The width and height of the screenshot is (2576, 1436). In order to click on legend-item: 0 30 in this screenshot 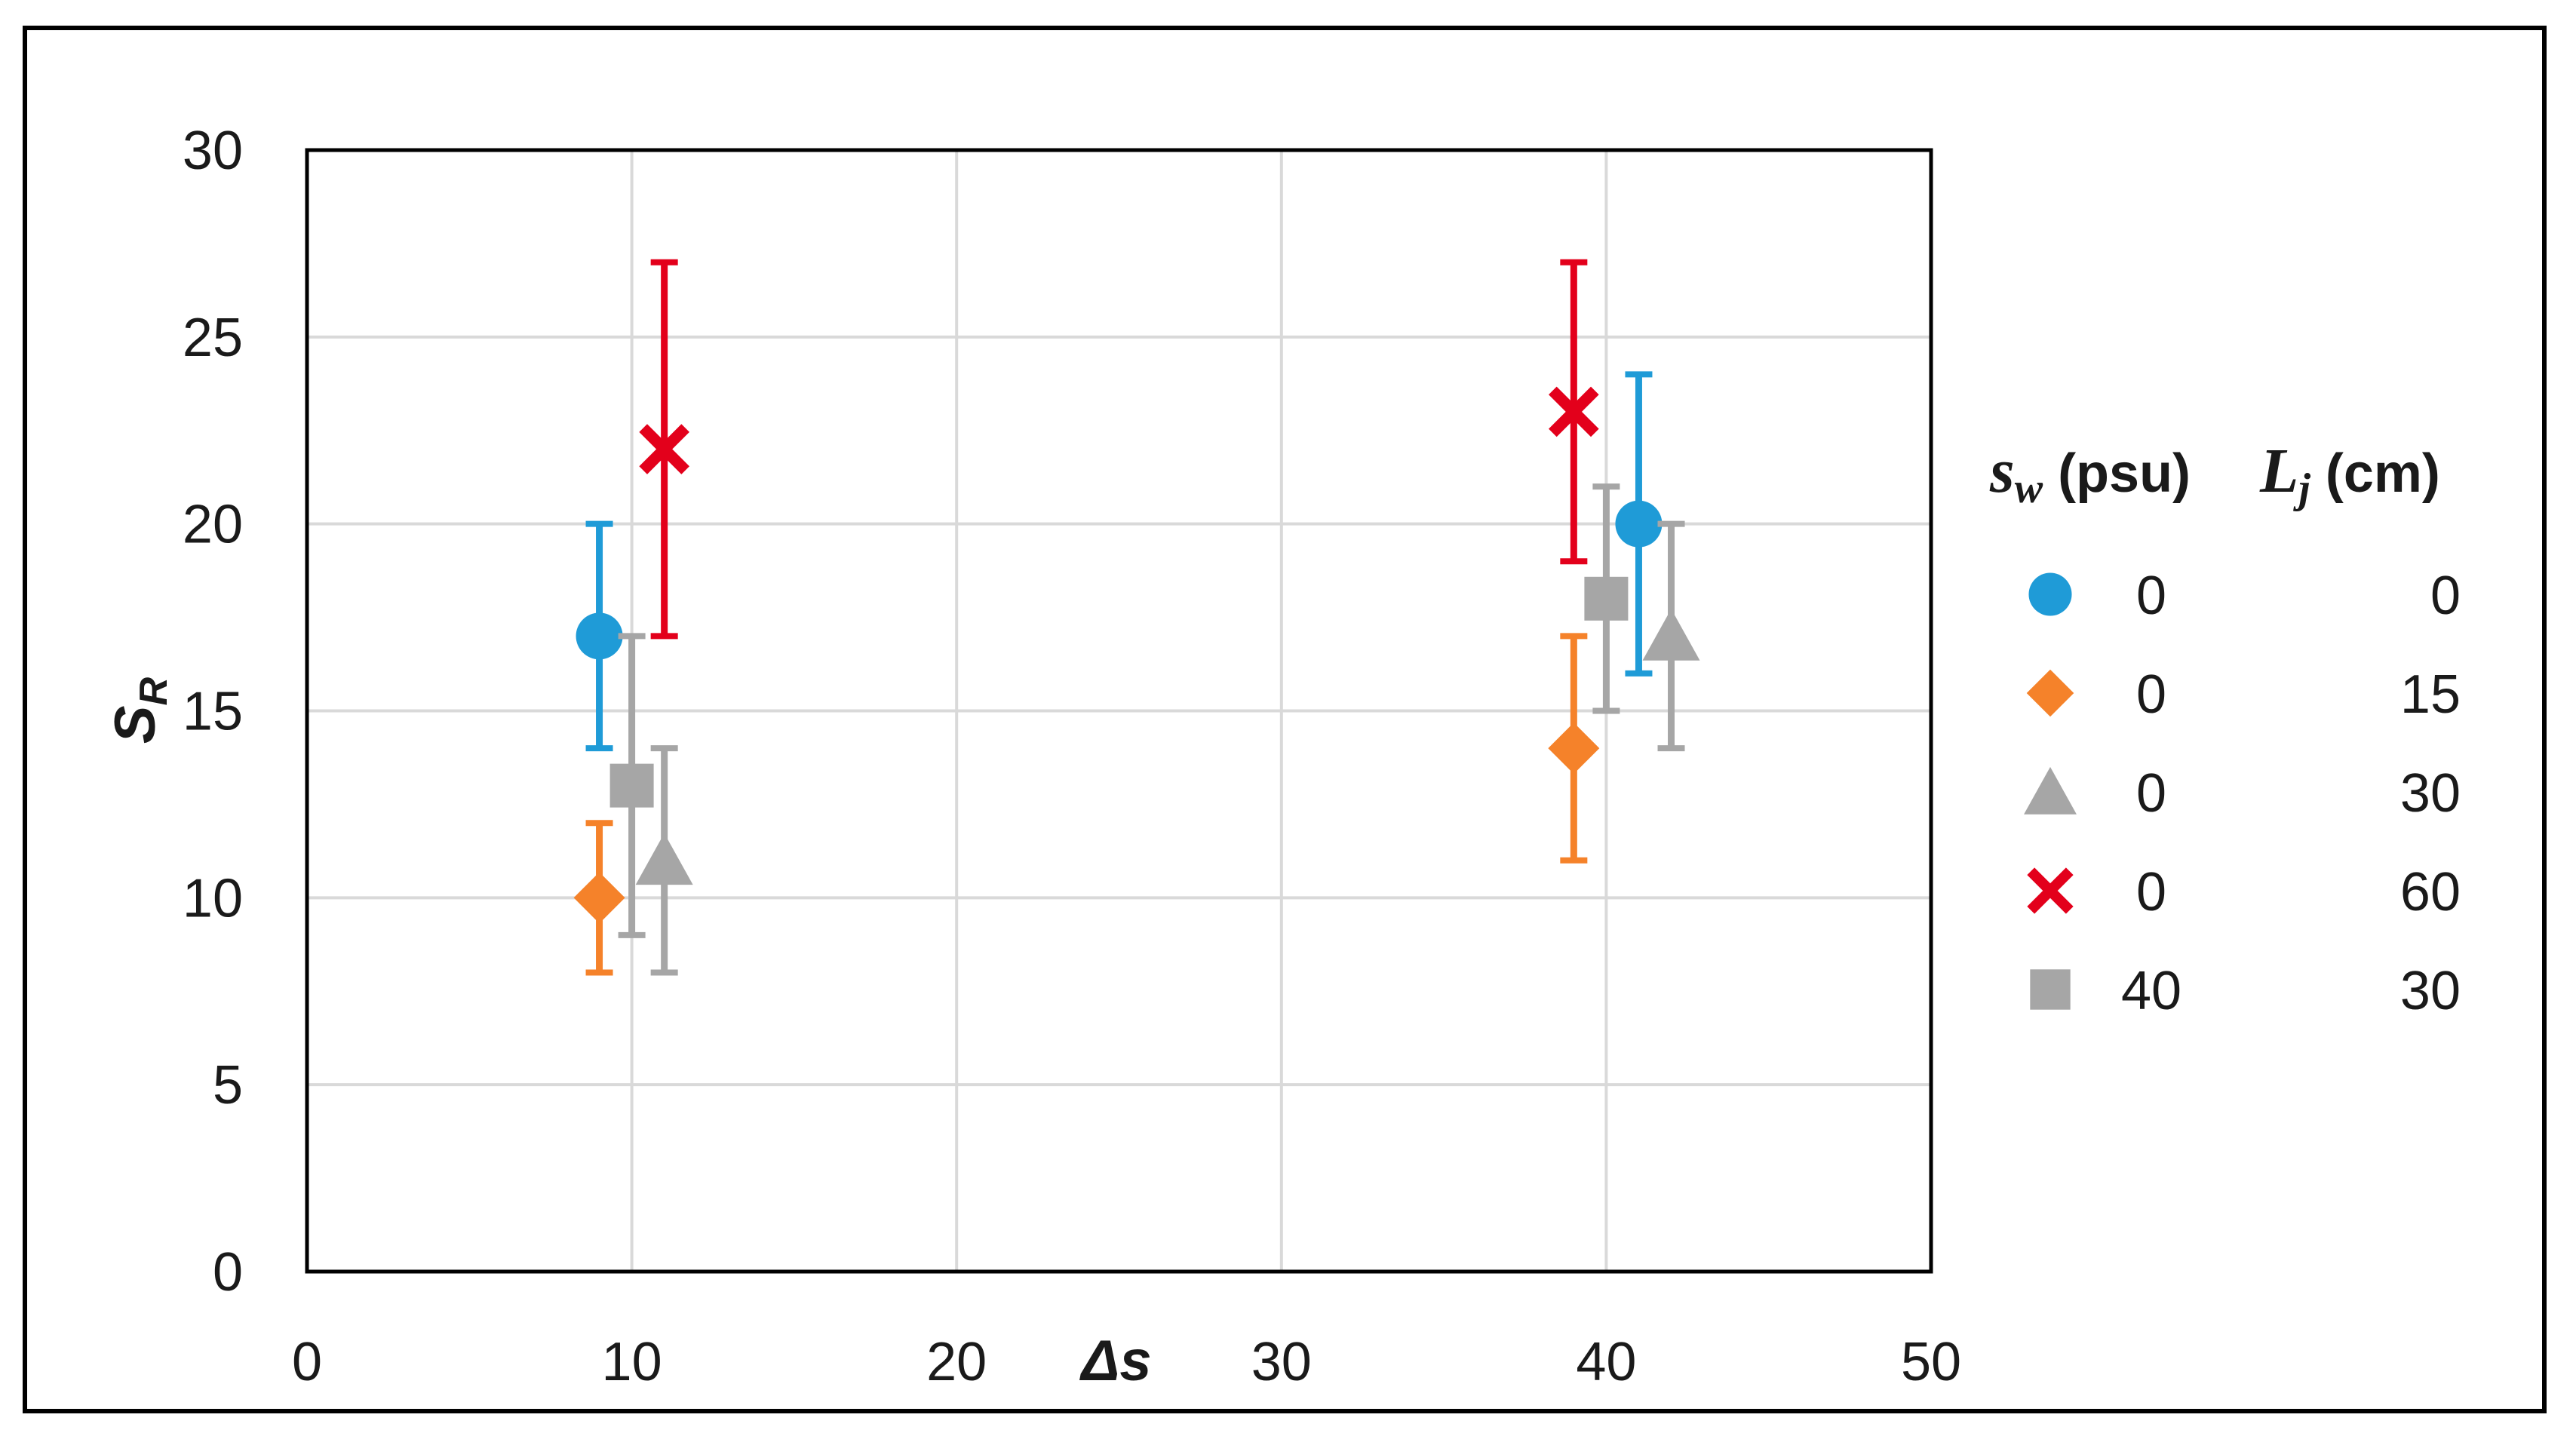, I will do `click(2242, 793)`.